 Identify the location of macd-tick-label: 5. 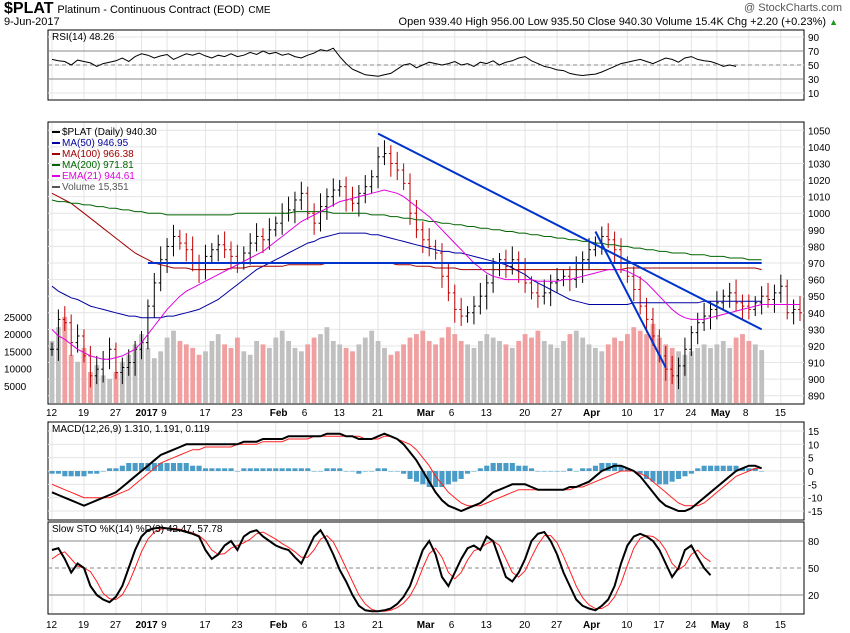
(811, 459).